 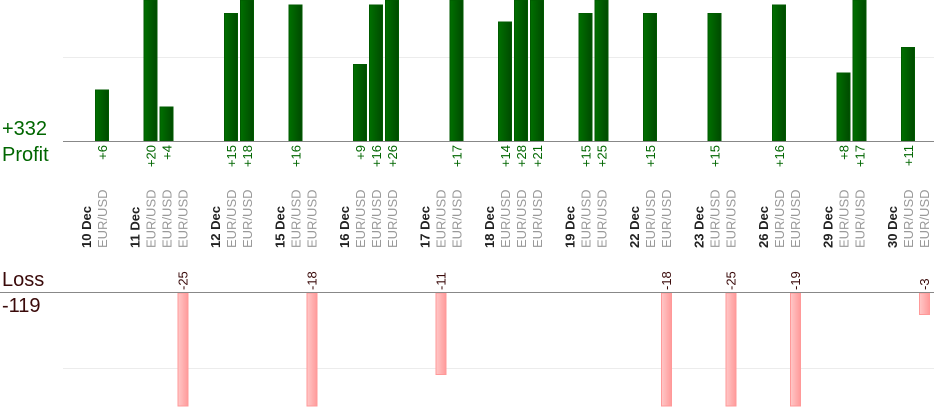 What do you see at coordinates (908, 155) in the screenshot?
I see `profit-value-label: +11` at bounding box center [908, 155].